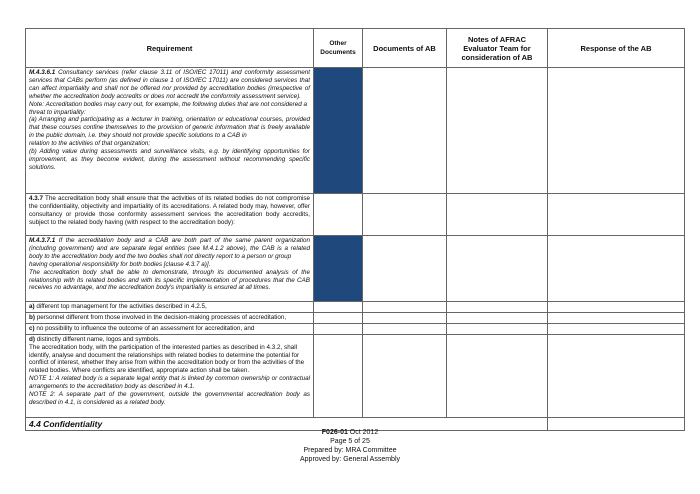 The height and width of the screenshot is (494, 700). I want to click on form-date: Oct 2012, so click(363, 432).